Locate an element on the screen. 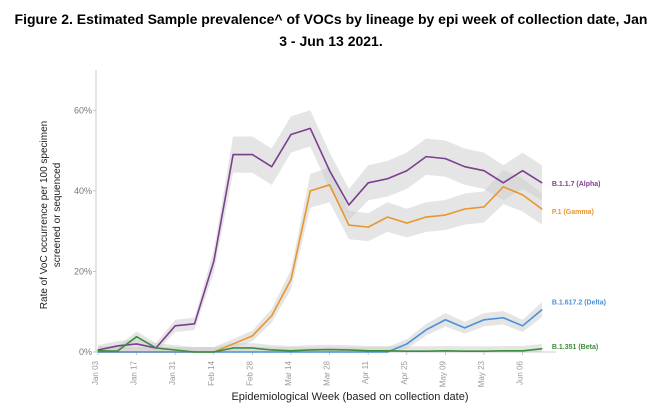 The width and height of the screenshot is (662, 420). x-tick-label: Apr 11 is located at coordinates (365, 372).